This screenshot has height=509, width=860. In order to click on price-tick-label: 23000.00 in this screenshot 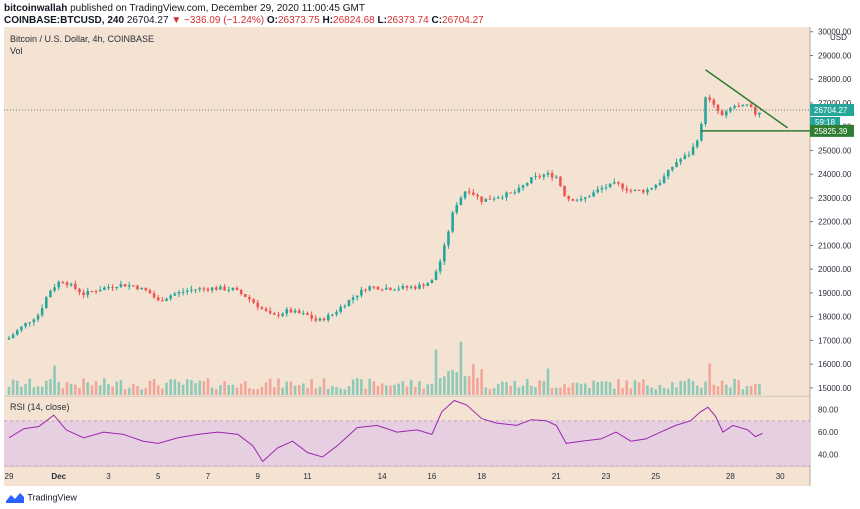, I will do `click(835, 198)`.